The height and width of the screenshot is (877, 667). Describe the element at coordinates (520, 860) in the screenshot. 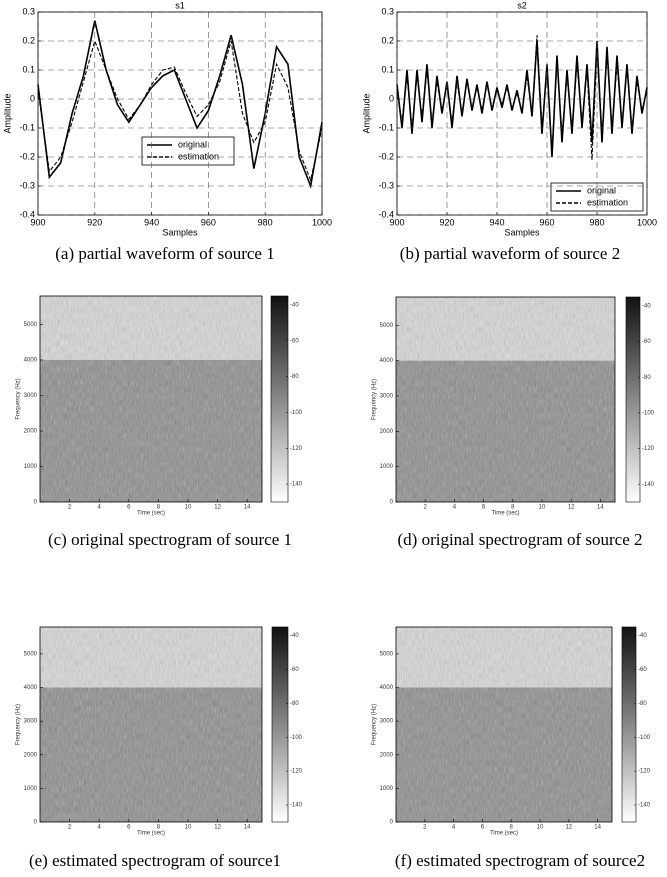

I see `caption: (f) estimated spectrogram of source2` at that location.